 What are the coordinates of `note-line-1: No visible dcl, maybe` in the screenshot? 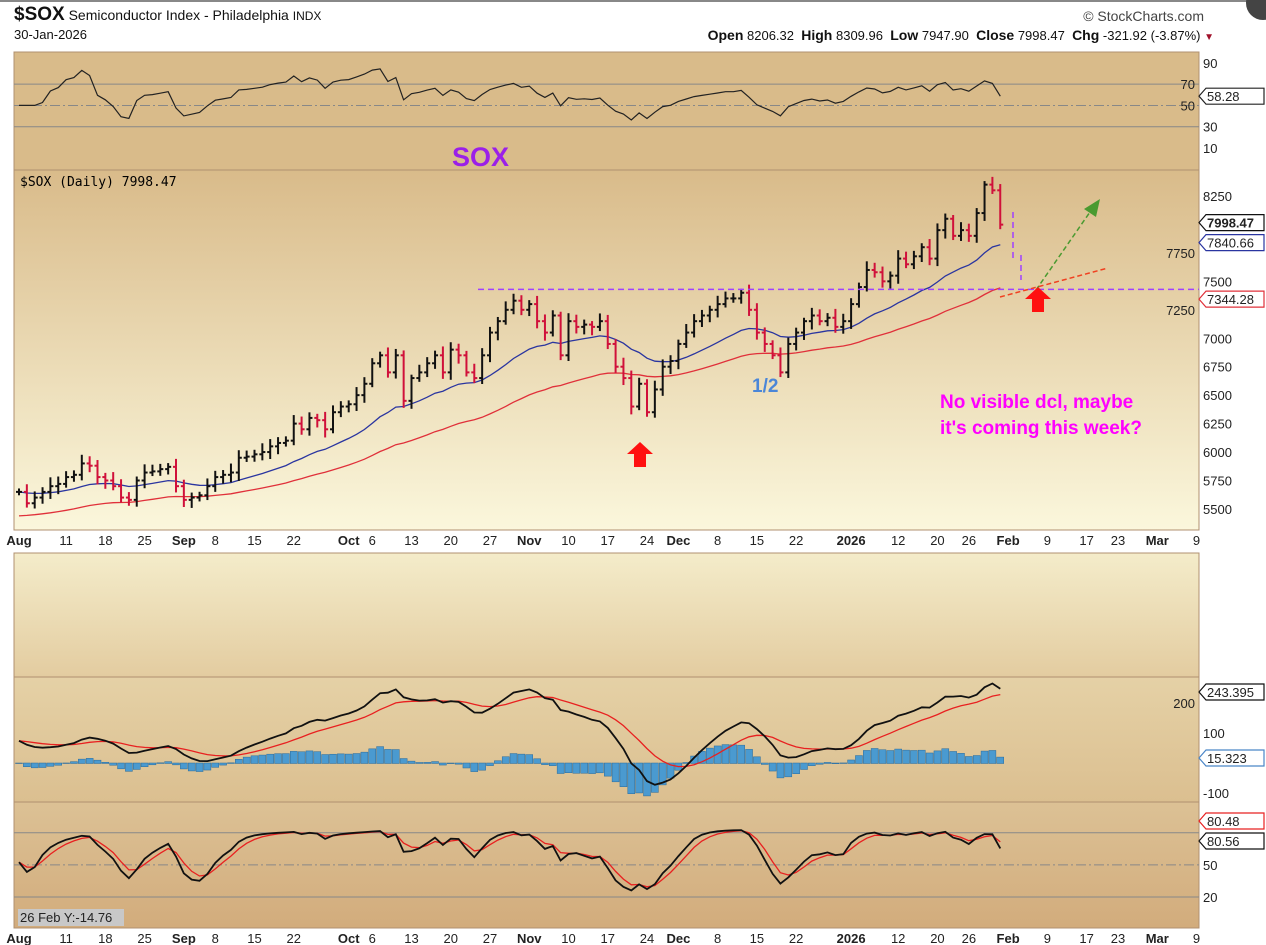 It's located at (1036, 402).